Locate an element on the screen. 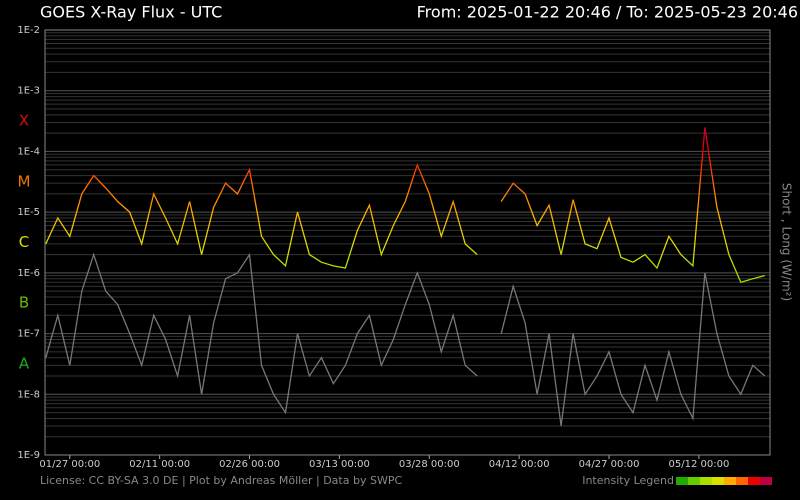 Image resolution: width=800 pixels, height=500 pixels. y-tick-label: 1E-4 is located at coordinates (28, 151).